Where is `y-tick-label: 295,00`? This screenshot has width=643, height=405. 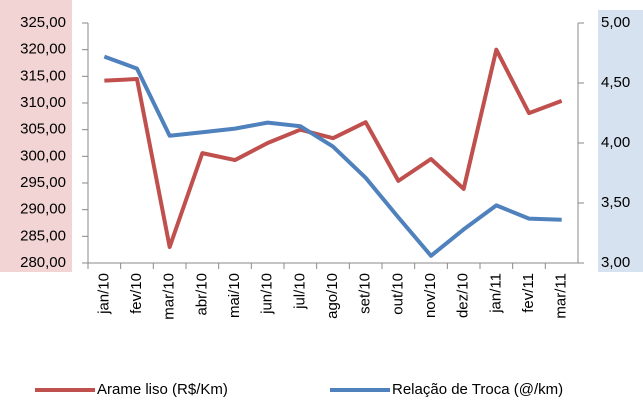
y-tick-label: 295,00 is located at coordinates (43, 182).